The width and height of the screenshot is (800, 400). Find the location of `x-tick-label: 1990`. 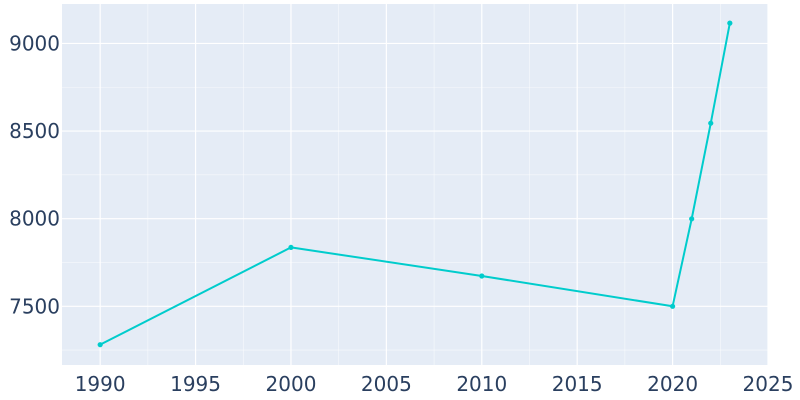

x-tick-label: 1990 is located at coordinates (100, 384).